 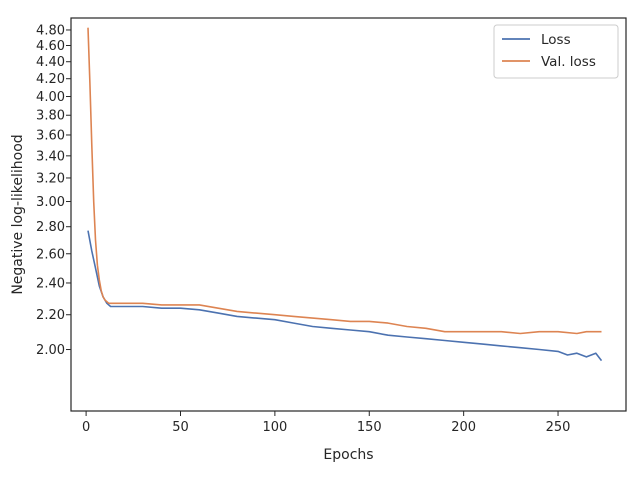 What do you see at coordinates (50, 315) in the screenshot?
I see `y-tick-label: 2.20` at bounding box center [50, 315].